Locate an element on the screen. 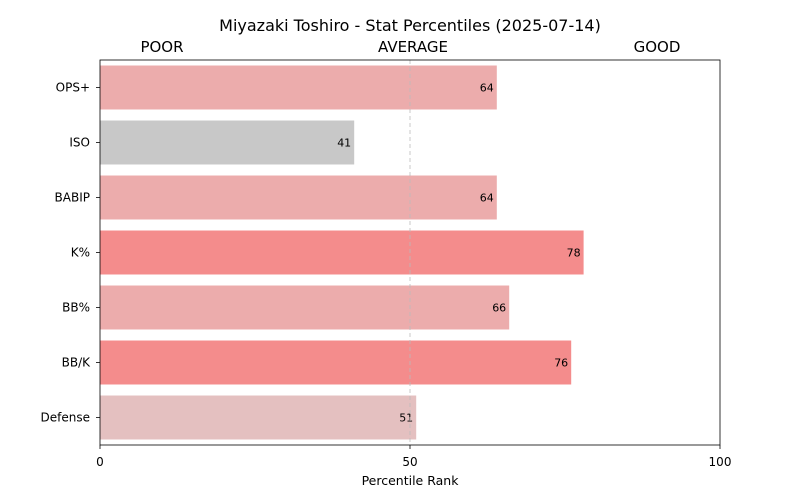 This screenshot has height=500, width=800. x-tick-label: 0 is located at coordinates (100, 462).